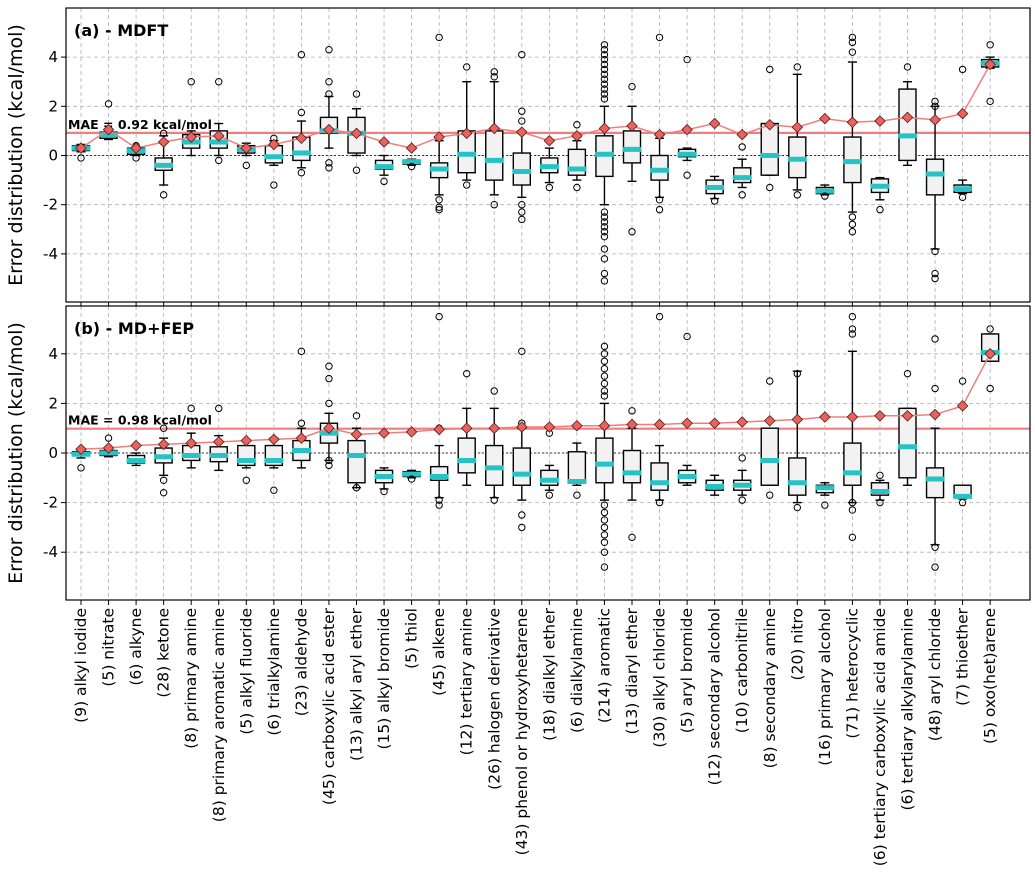  What do you see at coordinates (164, 653) in the screenshot?
I see `category-label: (28) ketone` at bounding box center [164, 653].